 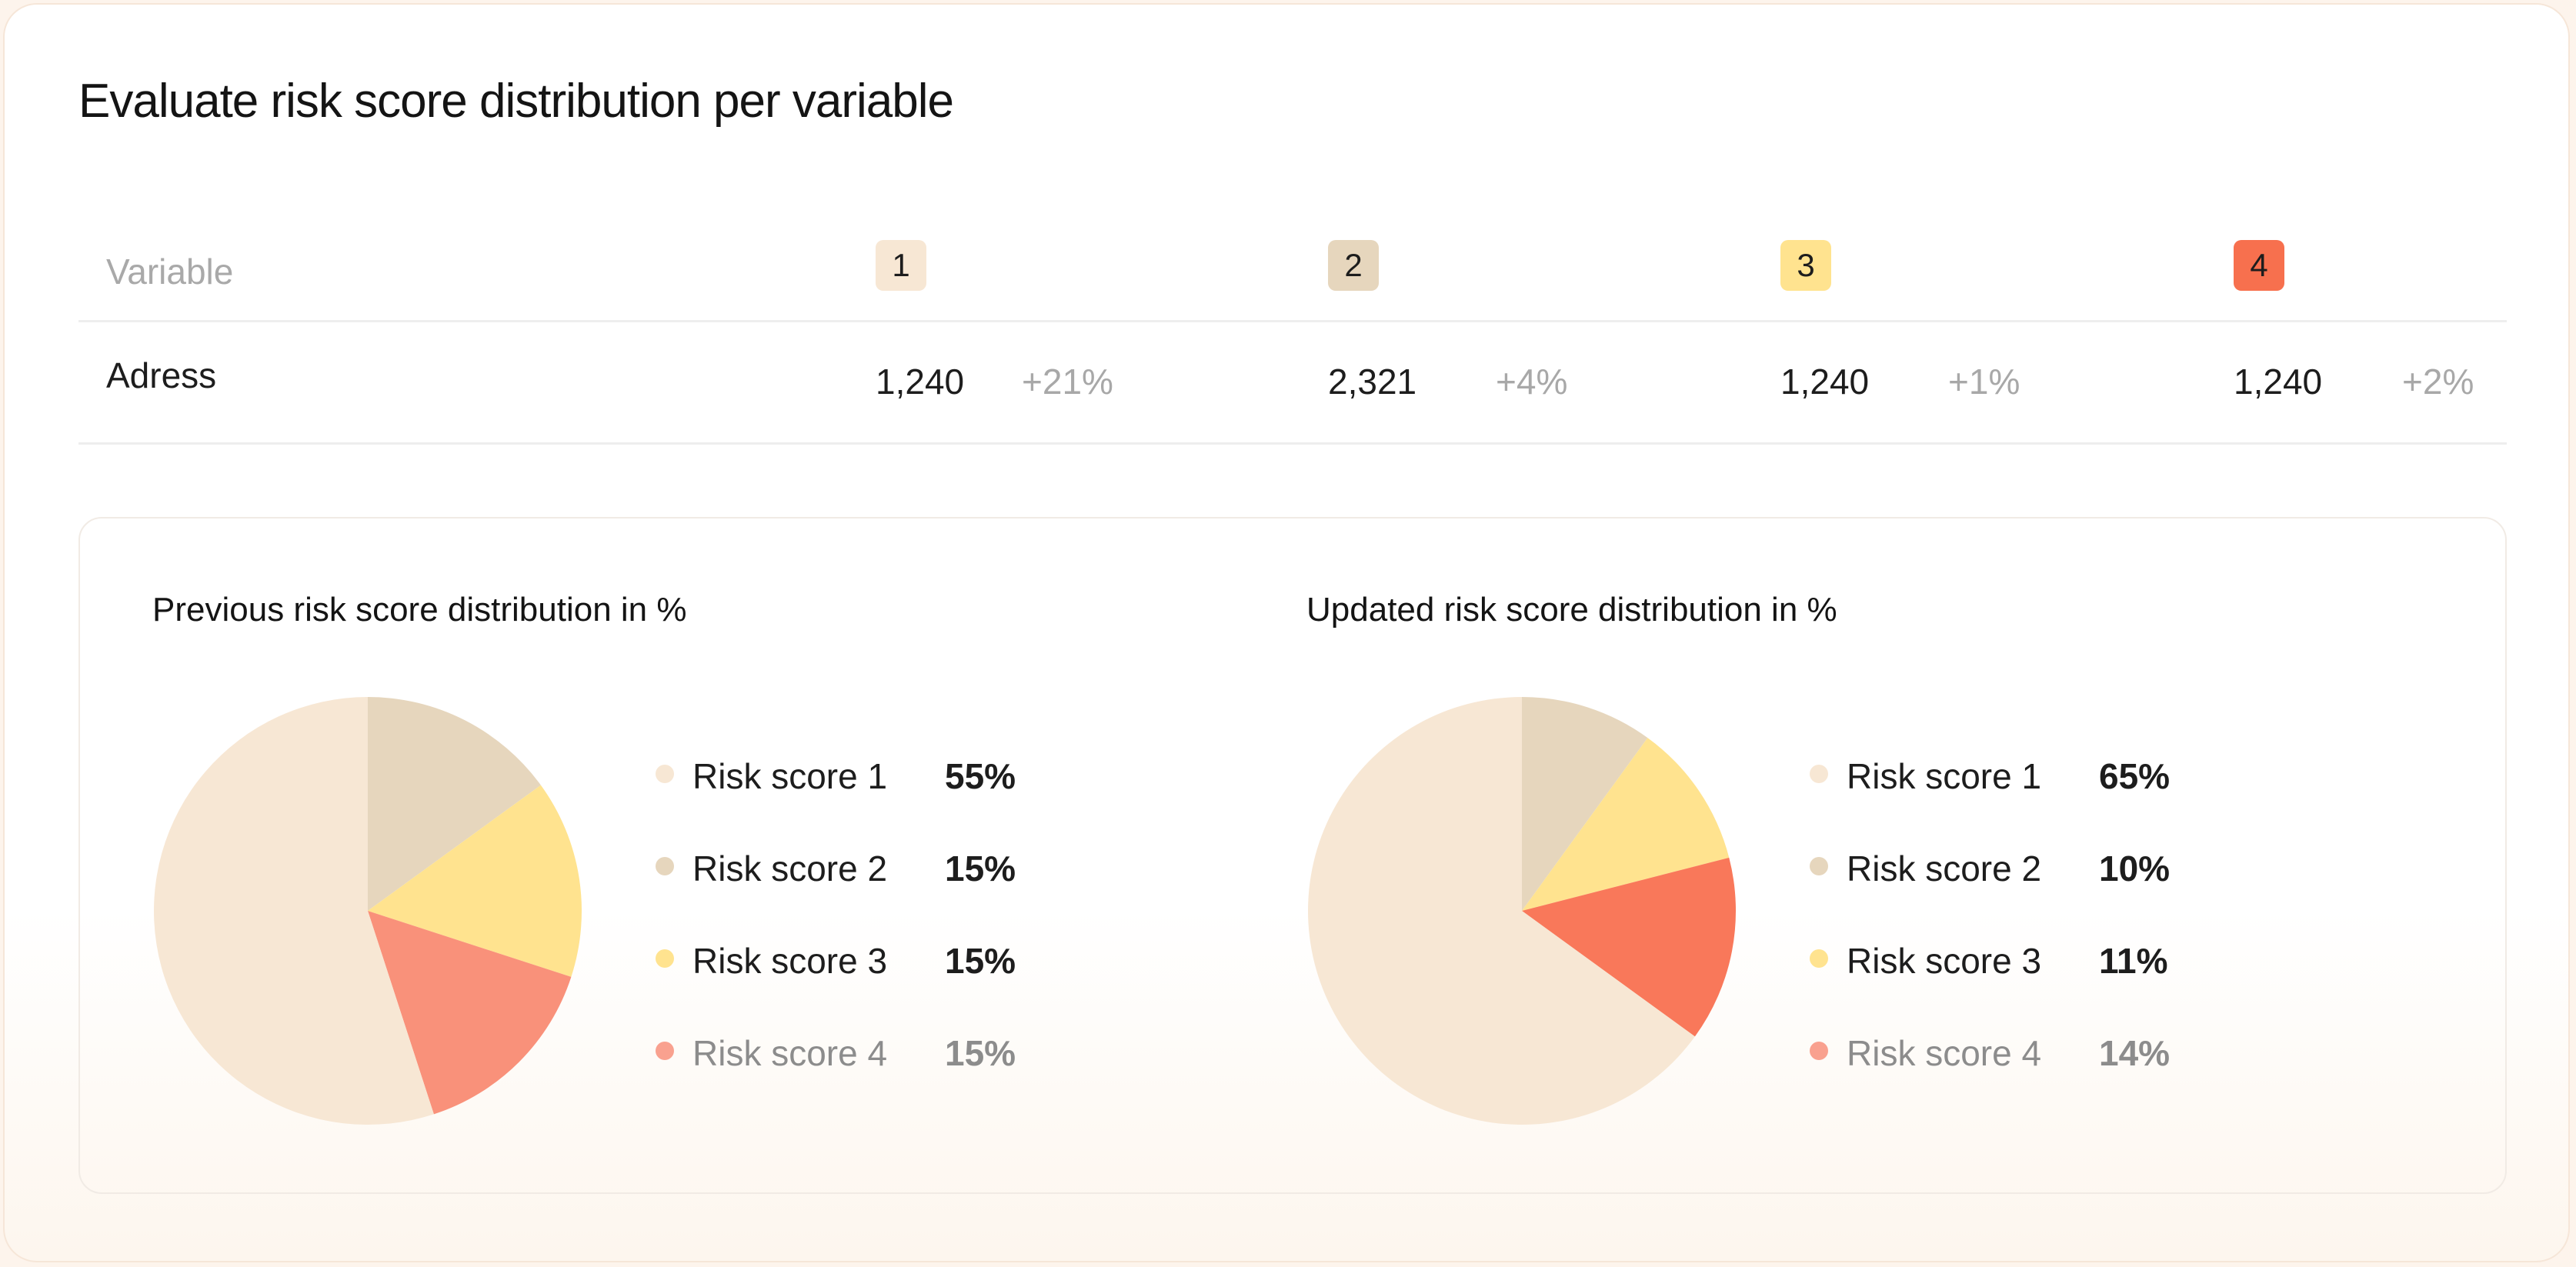 I want to click on score-1-change: +21%, so click(x=1068, y=382).